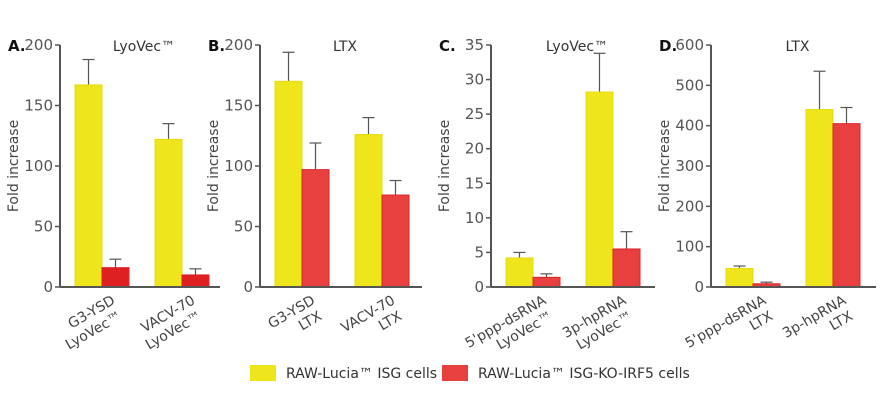 This screenshot has height=416, width=886. Describe the element at coordinates (373, 322) in the screenshot. I see `category-label: VACV-70LTX` at that location.